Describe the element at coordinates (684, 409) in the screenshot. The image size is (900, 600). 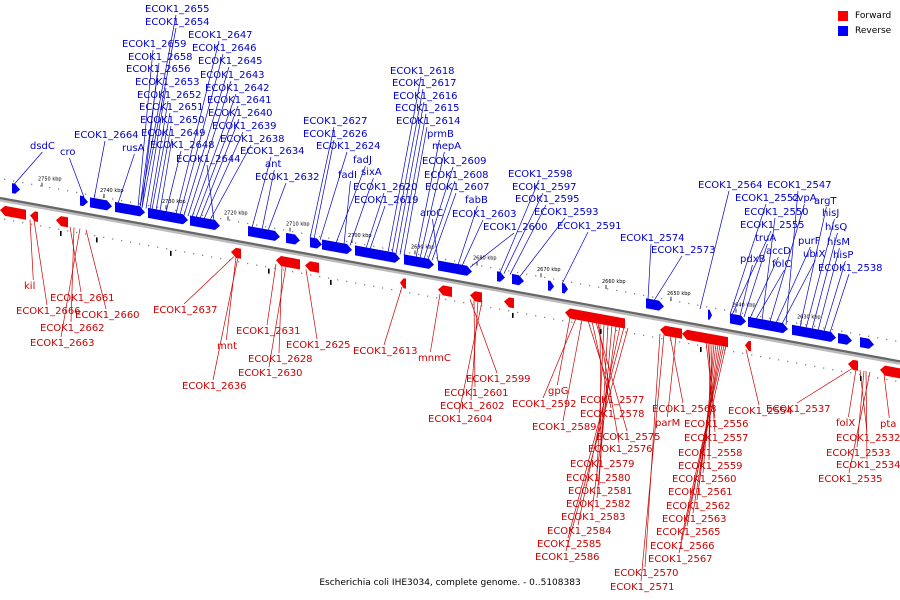
I see `forward-gene-label: ECOK1_2568` at that location.